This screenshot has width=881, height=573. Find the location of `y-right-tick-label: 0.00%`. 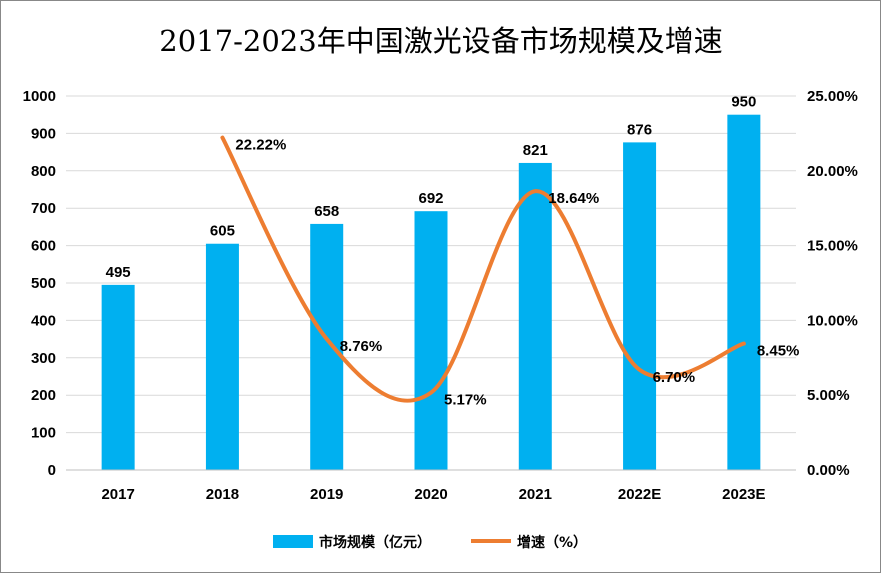

y-right-tick-label: 0.00% is located at coordinates (828, 470).